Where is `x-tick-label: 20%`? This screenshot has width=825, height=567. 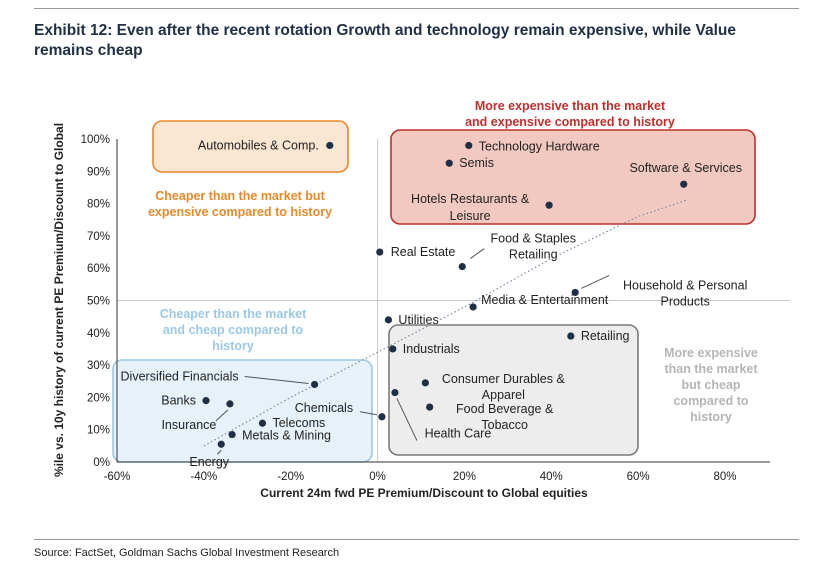 x-tick-label: 20% is located at coordinates (464, 477).